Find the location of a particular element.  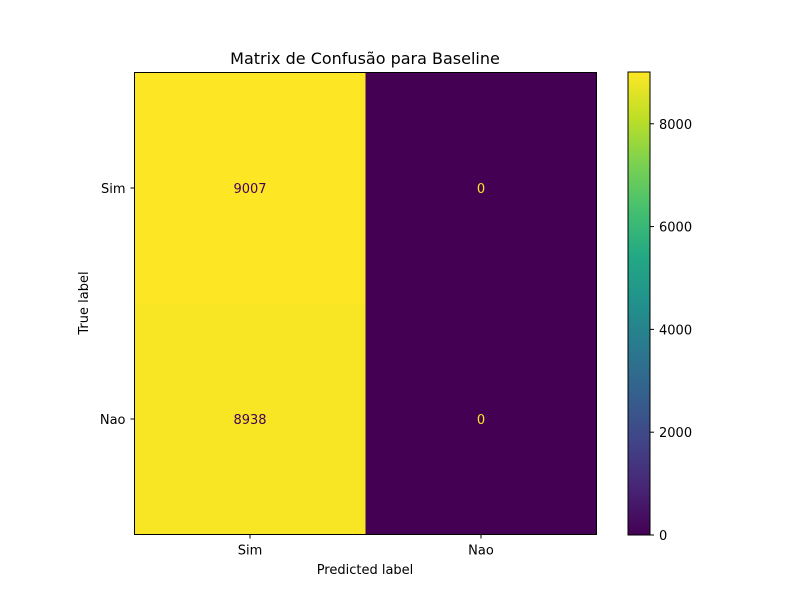

chart-title: Matrix de Confusão para Baseline is located at coordinates (365, 58).